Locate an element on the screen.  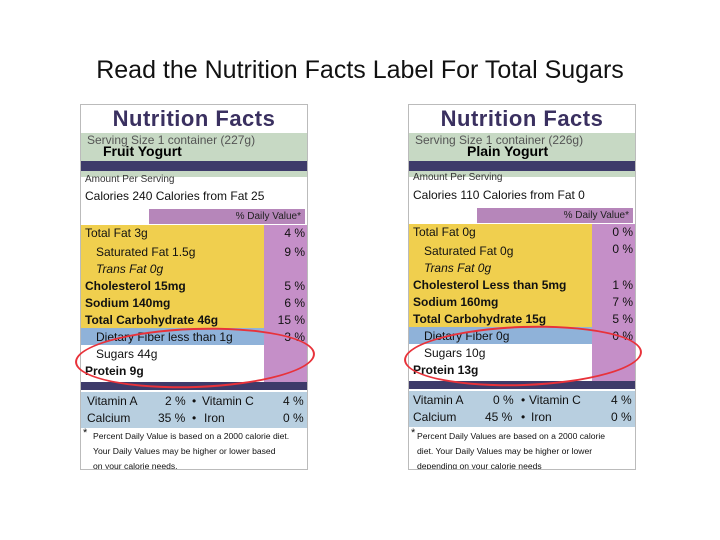
total-fat-percent: 4 % is located at coordinates (294, 233).